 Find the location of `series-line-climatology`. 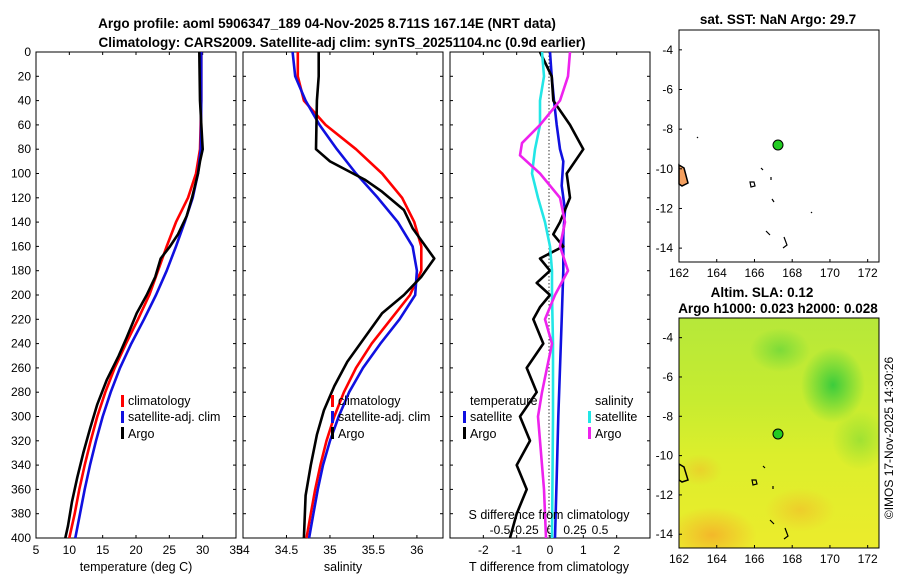

series-line-climatology is located at coordinates (135, 295).